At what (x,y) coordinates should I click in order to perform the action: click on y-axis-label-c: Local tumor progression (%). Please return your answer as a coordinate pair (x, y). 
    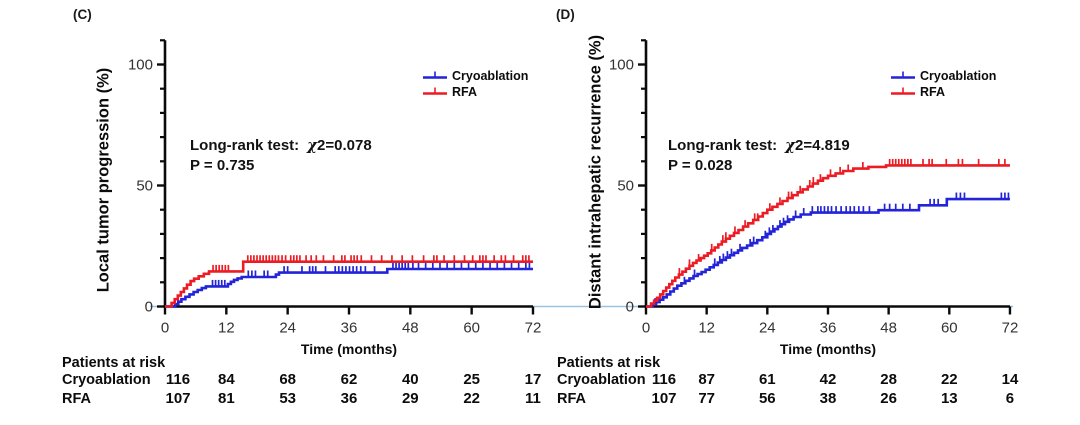
    Looking at the image, I should click on (103, 180).